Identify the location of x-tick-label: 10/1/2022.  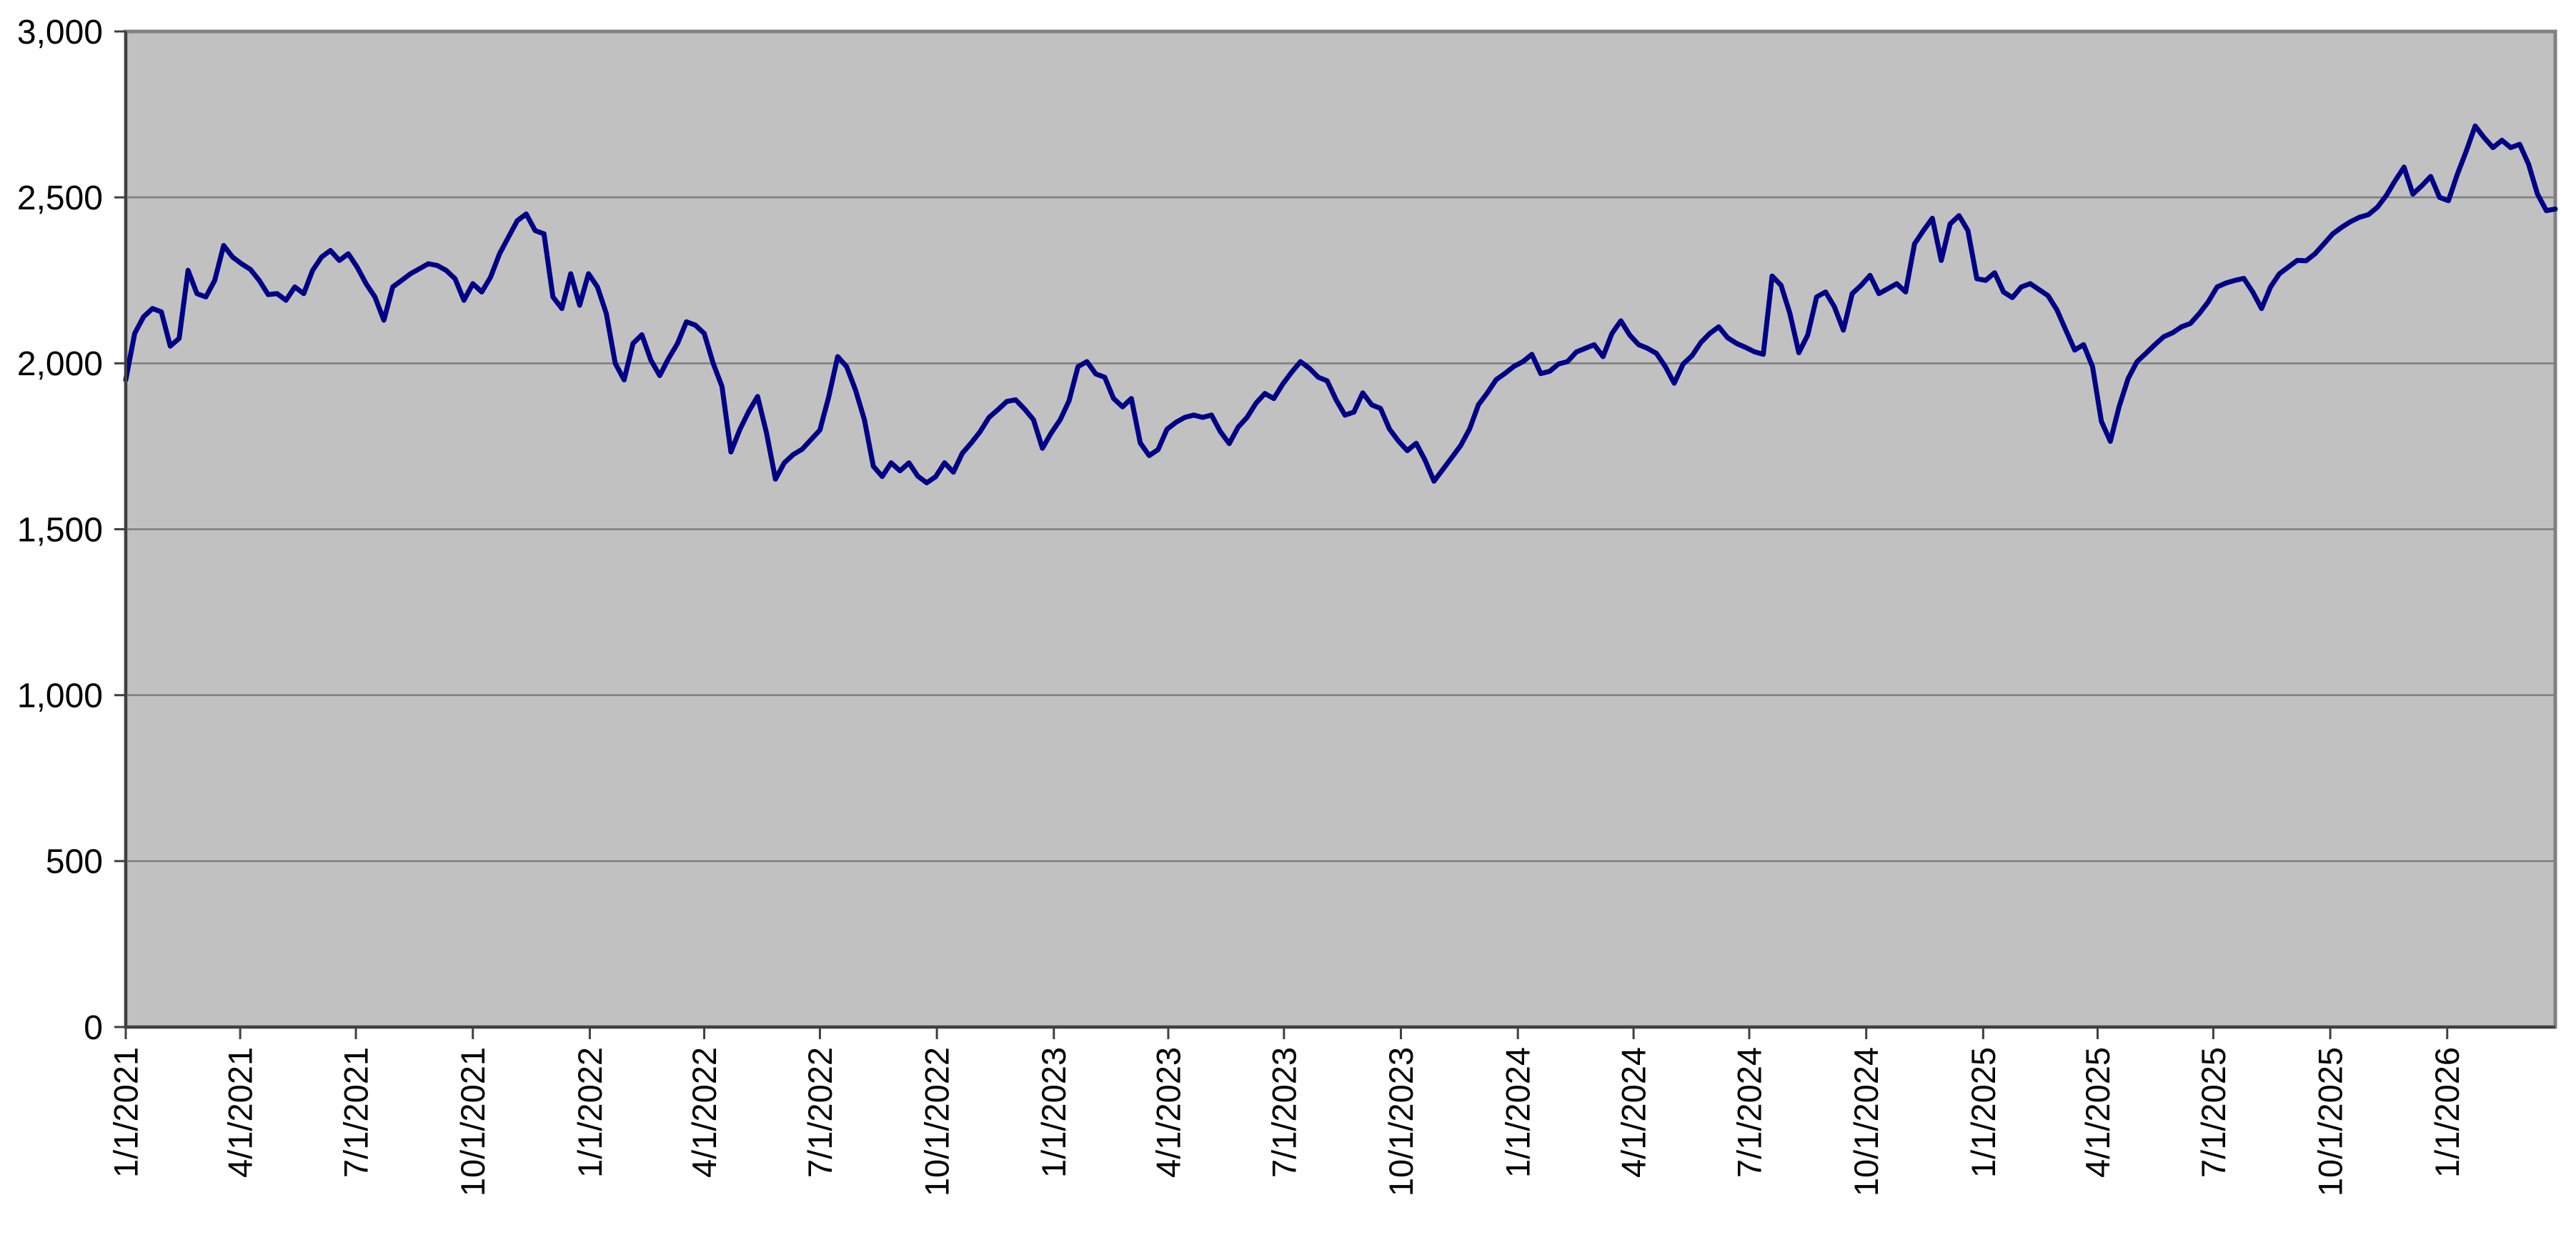
(937, 1121).